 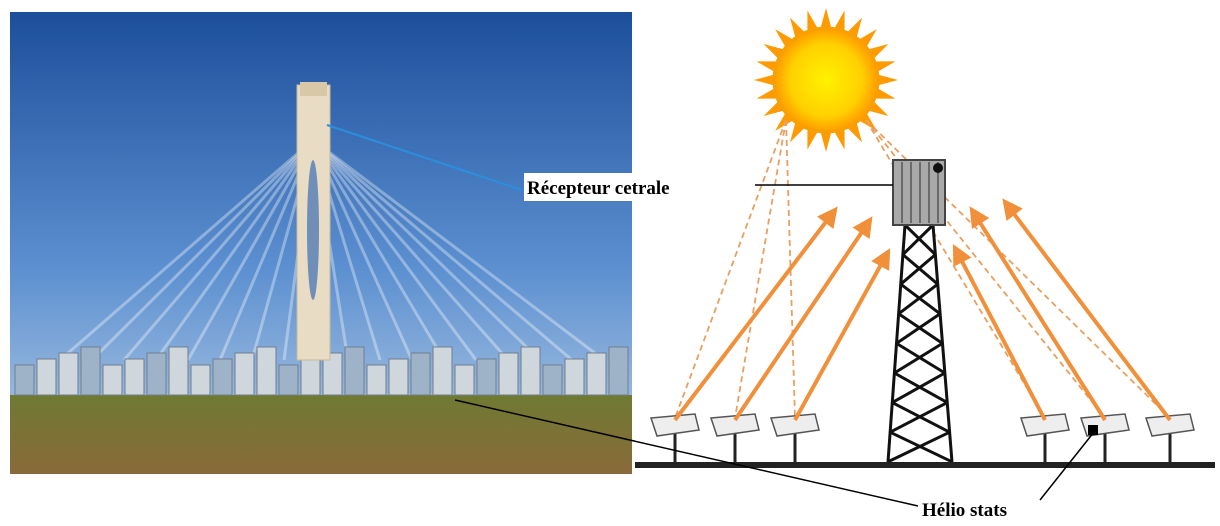 I want to click on label-bg, so click(x=639, y=187).